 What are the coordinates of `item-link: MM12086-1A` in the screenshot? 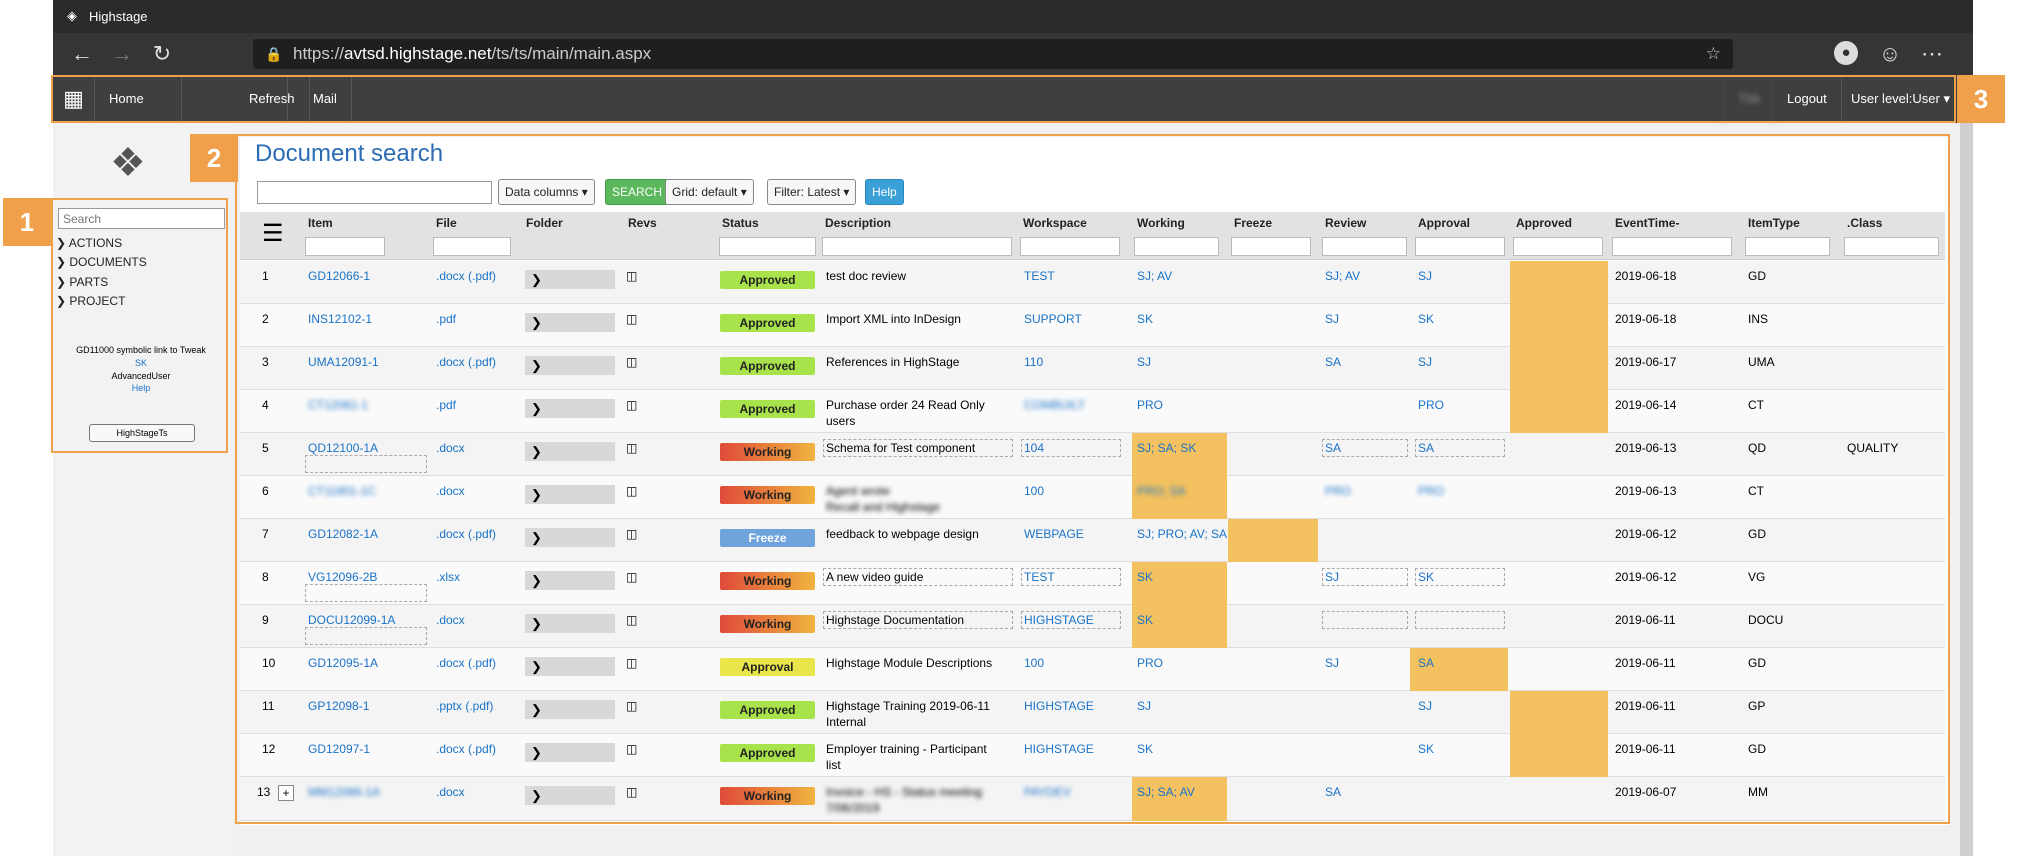 It's located at (344, 792).